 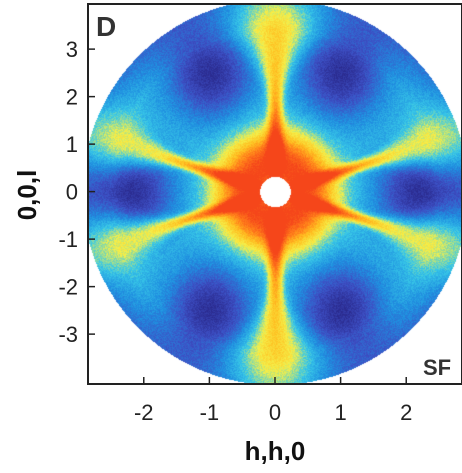 I want to click on x-tick-label: 2, so click(x=406, y=412).